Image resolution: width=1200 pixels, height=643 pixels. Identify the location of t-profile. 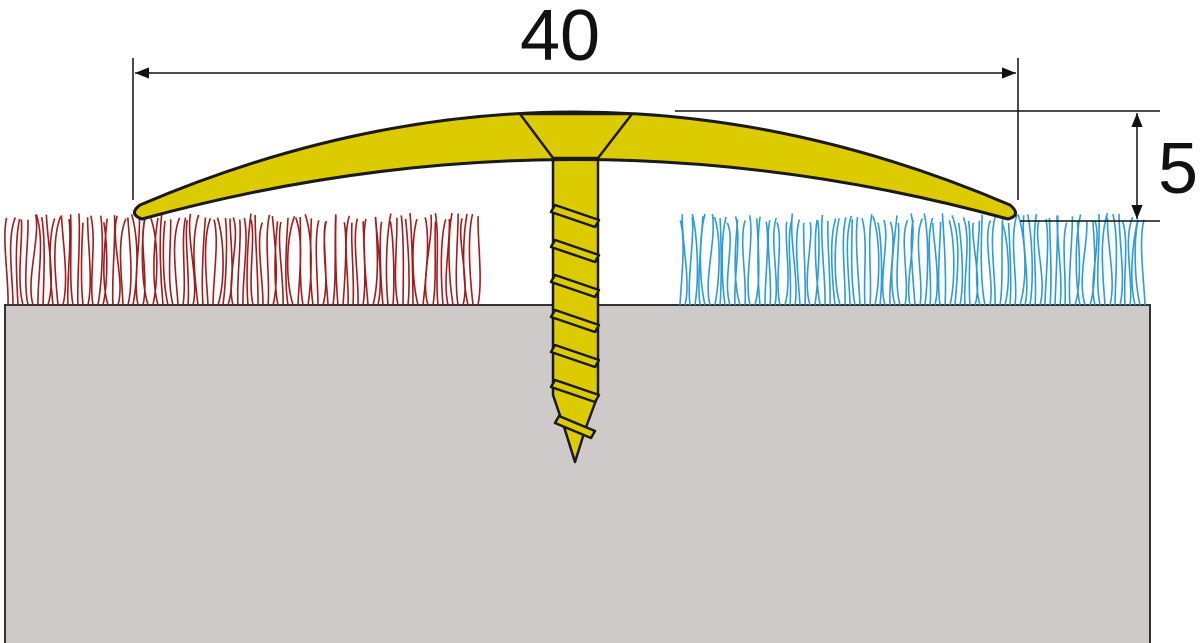
(575, 165).